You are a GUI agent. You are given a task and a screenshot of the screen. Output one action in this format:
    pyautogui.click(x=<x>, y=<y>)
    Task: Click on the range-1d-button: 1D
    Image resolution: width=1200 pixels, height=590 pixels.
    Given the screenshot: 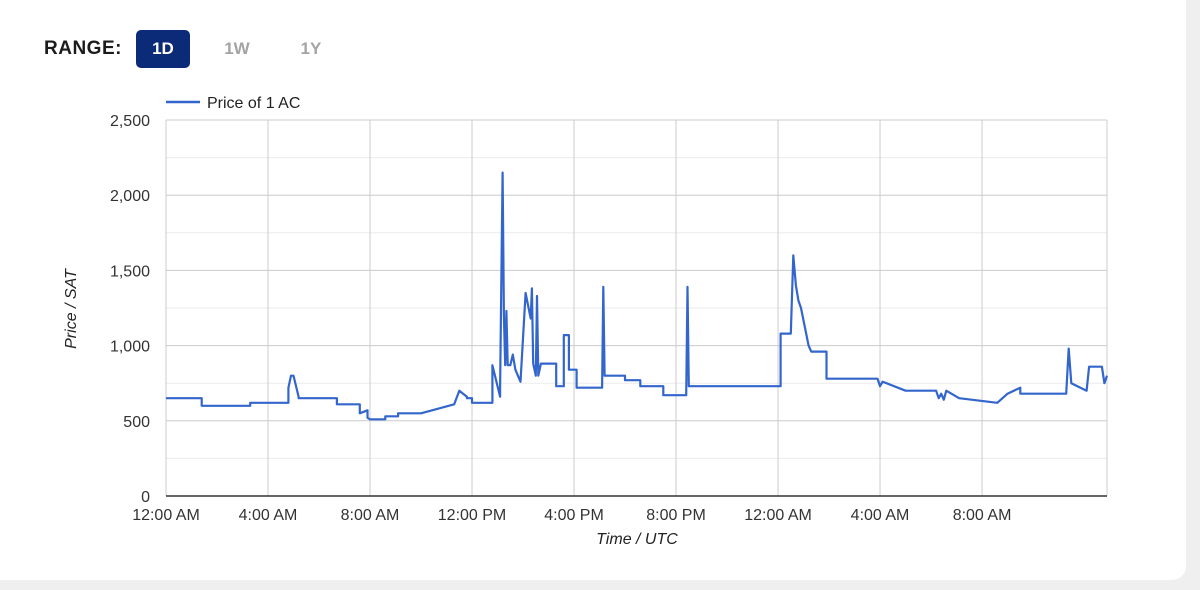 What is the action you would take?
    pyautogui.click(x=162, y=49)
    